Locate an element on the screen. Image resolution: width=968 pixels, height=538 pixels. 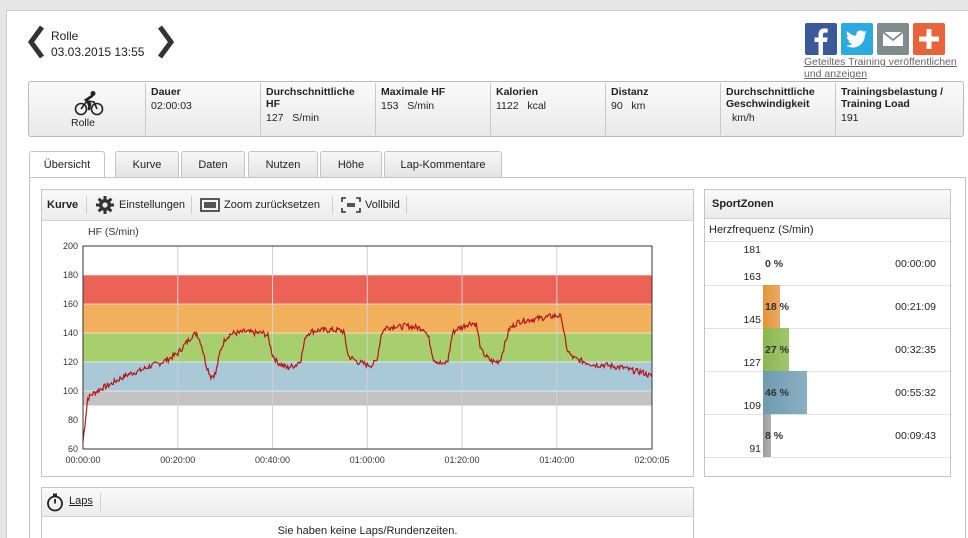
tab-lap-comments: Lap-Kommentare is located at coordinates (443, 164).